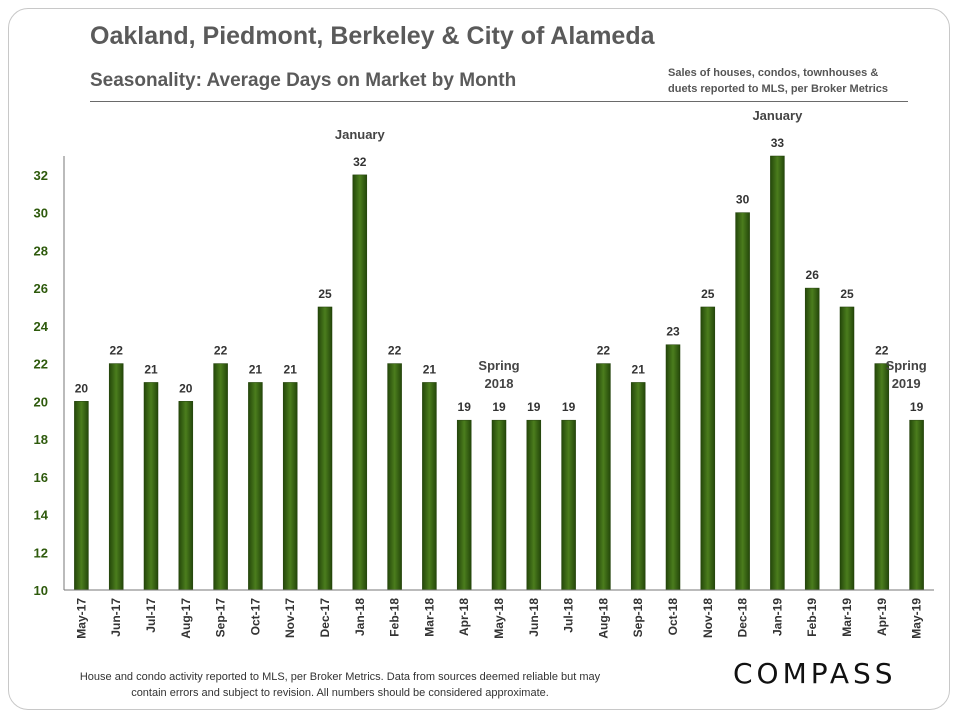 This screenshot has width=960, height=720. What do you see at coordinates (813, 275) in the screenshot?
I see `data-label: 26` at bounding box center [813, 275].